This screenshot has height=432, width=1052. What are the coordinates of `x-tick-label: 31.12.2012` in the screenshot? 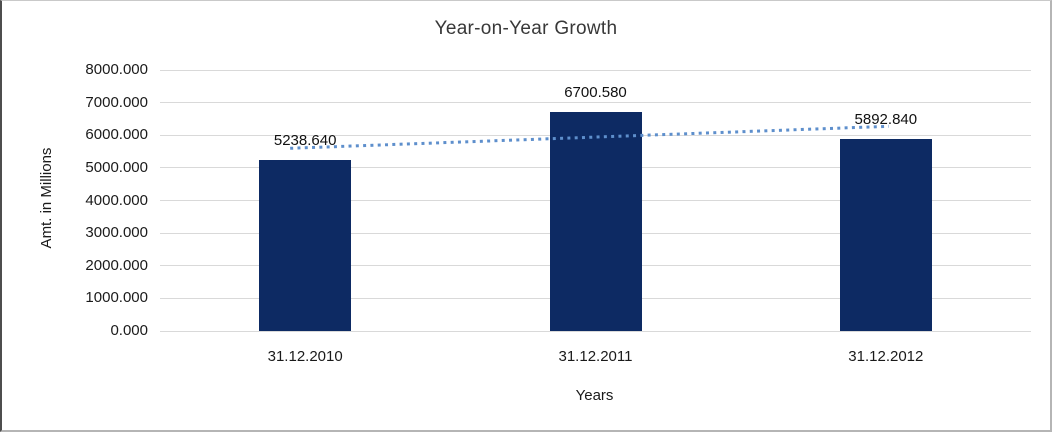 It's located at (886, 356).